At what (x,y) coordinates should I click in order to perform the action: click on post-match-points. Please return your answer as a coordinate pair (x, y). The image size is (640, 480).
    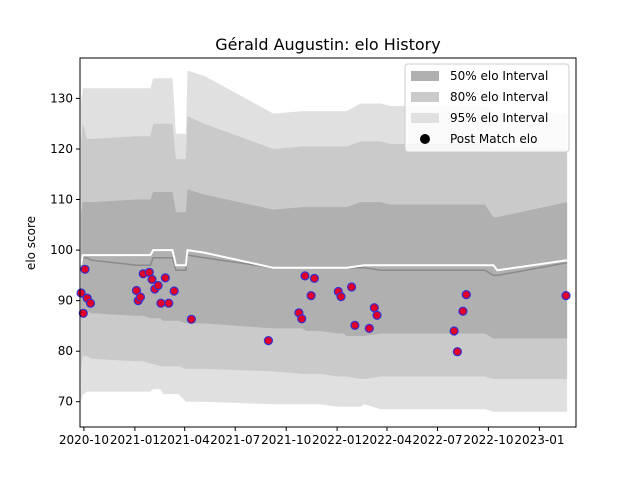
    Looking at the image, I should click on (323, 310).